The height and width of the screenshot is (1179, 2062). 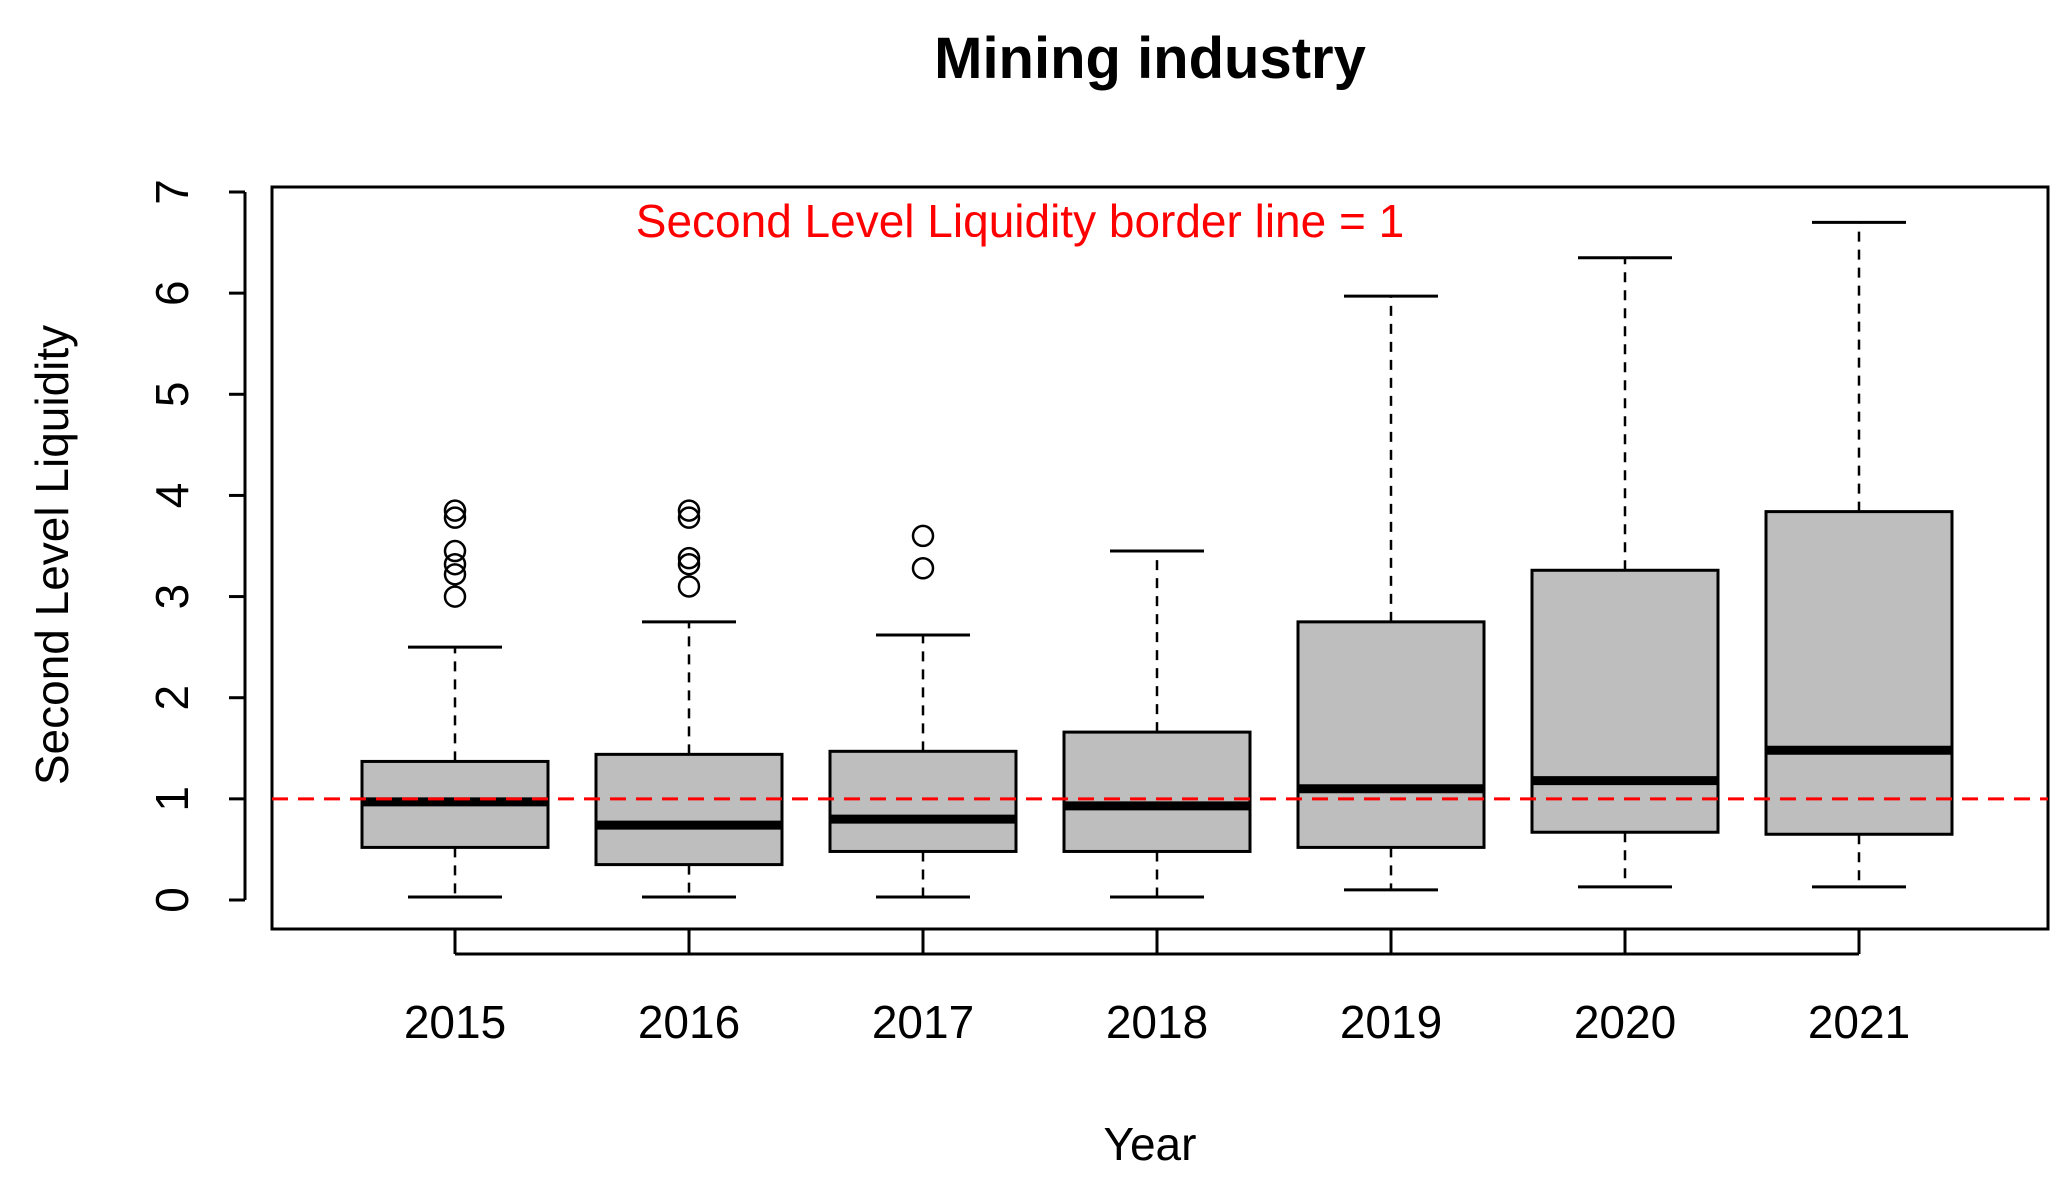 What do you see at coordinates (1150, 58) in the screenshot?
I see `chart-title: Mining industry` at bounding box center [1150, 58].